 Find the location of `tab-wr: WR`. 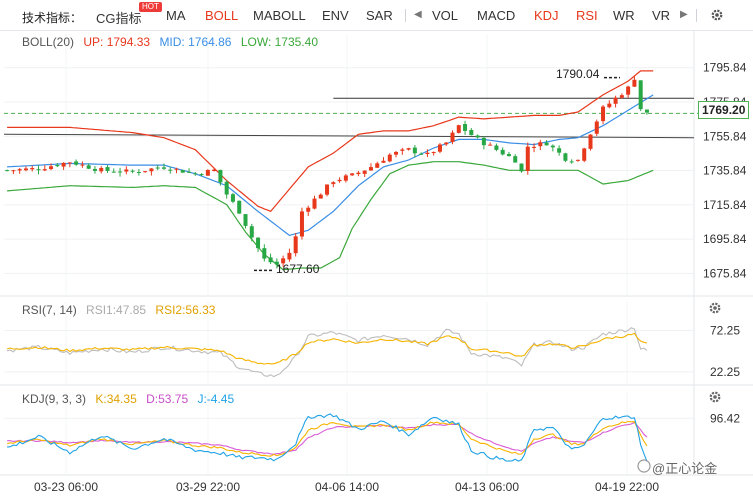

tab-wr: WR is located at coordinates (624, 15).